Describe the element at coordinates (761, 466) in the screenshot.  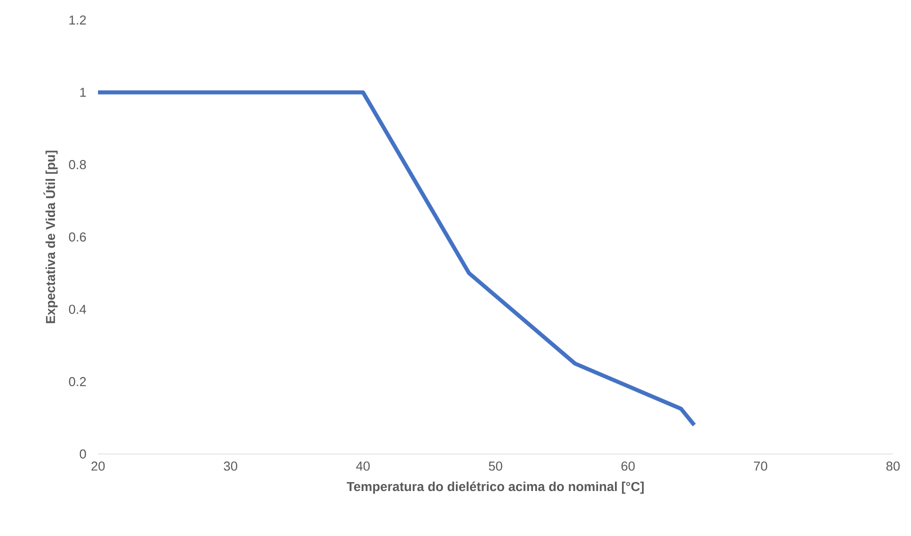
I see `x-tick-label: 70` at that location.